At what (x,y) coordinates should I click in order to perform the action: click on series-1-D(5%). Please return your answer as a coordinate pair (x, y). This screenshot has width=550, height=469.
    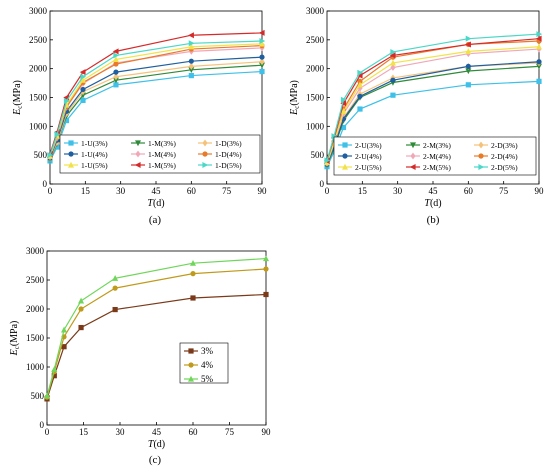
    Looking at the image, I should click on (156, 98).